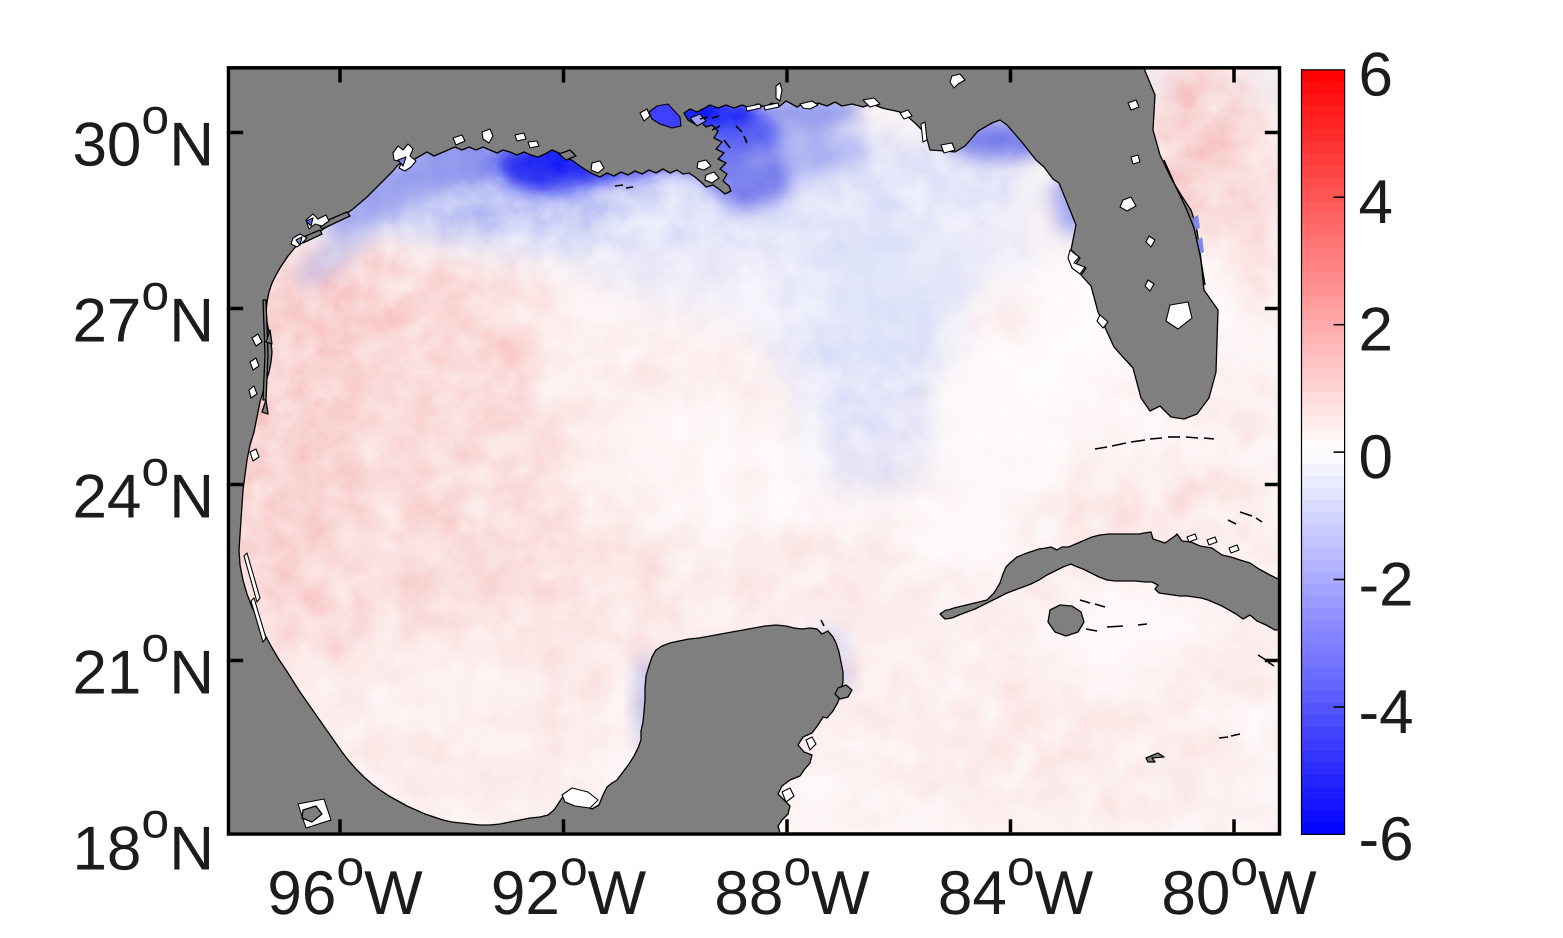 The width and height of the screenshot is (1563, 938). What do you see at coordinates (1386, 839) in the screenshot?
I see `svg-text: -6` at bounding box center [1386, 839].